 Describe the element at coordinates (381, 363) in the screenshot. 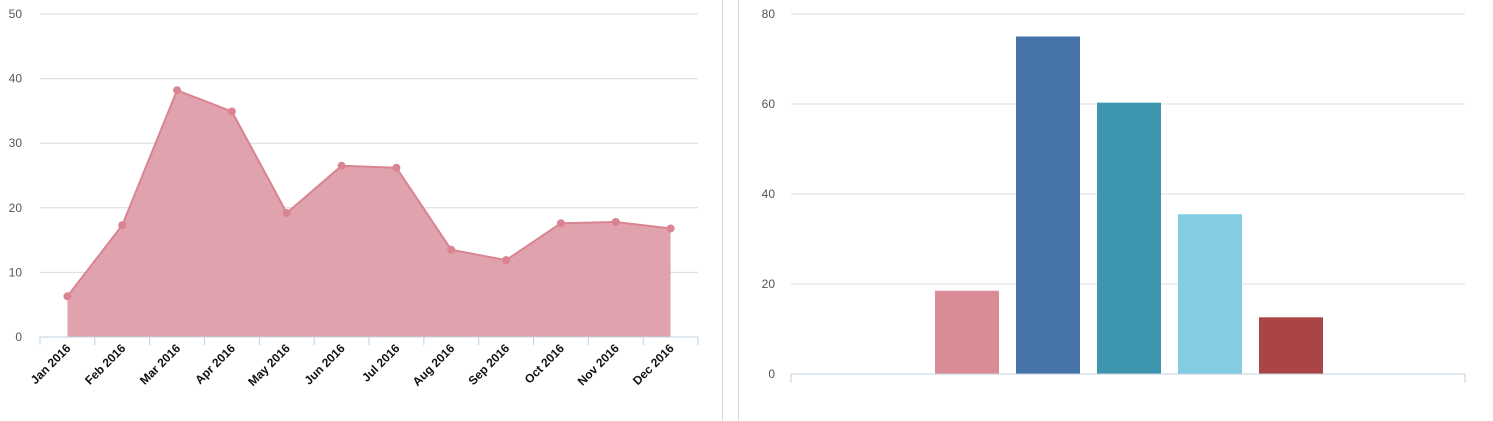

I see `x-tick-label: Jul 2016` at that location.